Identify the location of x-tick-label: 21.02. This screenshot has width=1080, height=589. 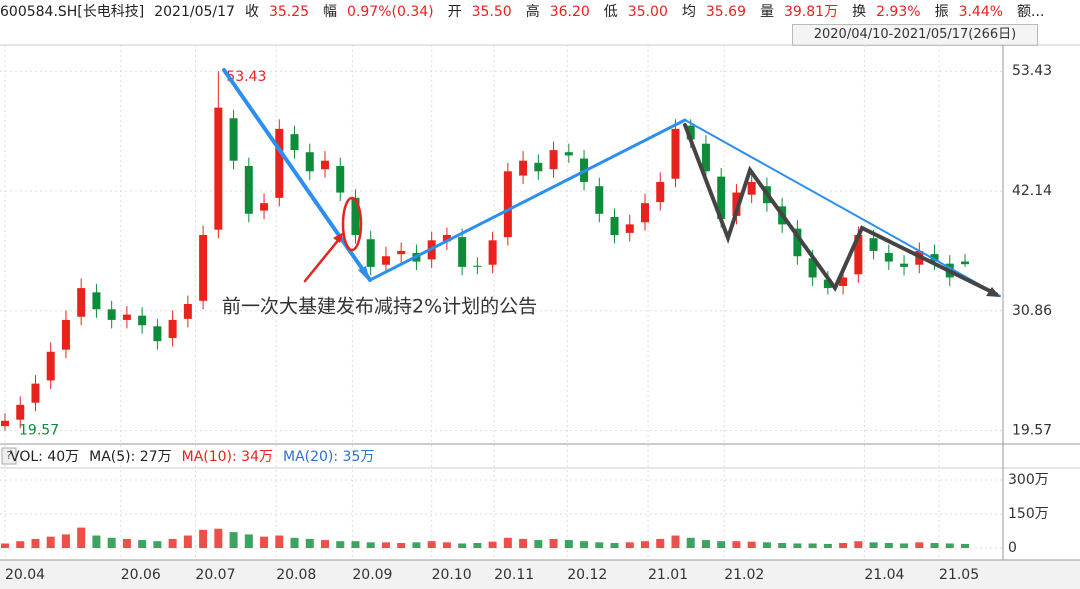
(744, 575).